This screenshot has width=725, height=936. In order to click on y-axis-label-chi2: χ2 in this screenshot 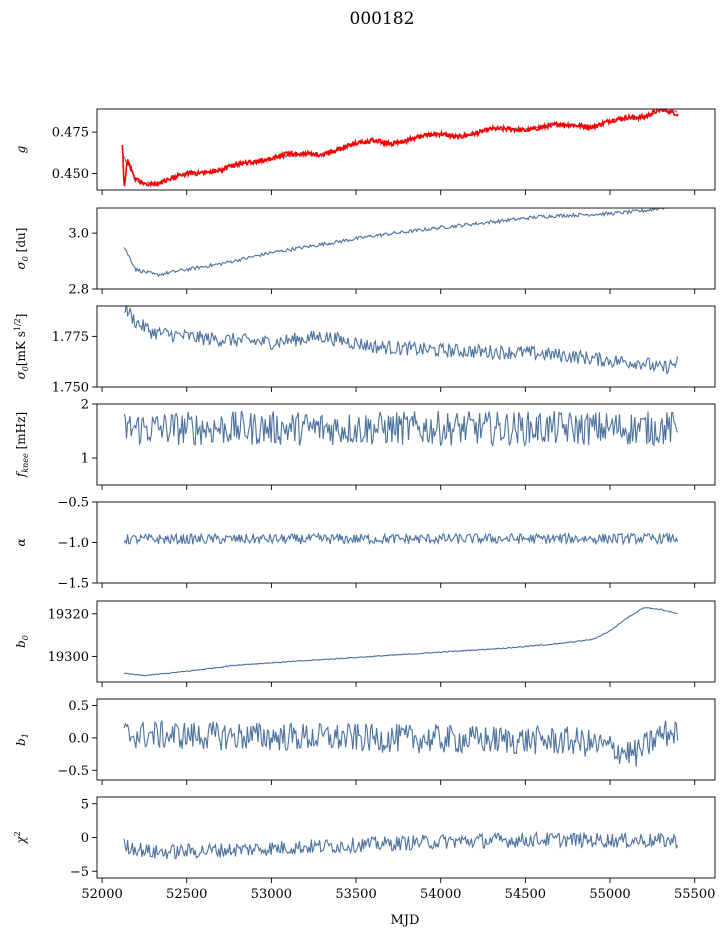, I will do `click(20, 837)`.